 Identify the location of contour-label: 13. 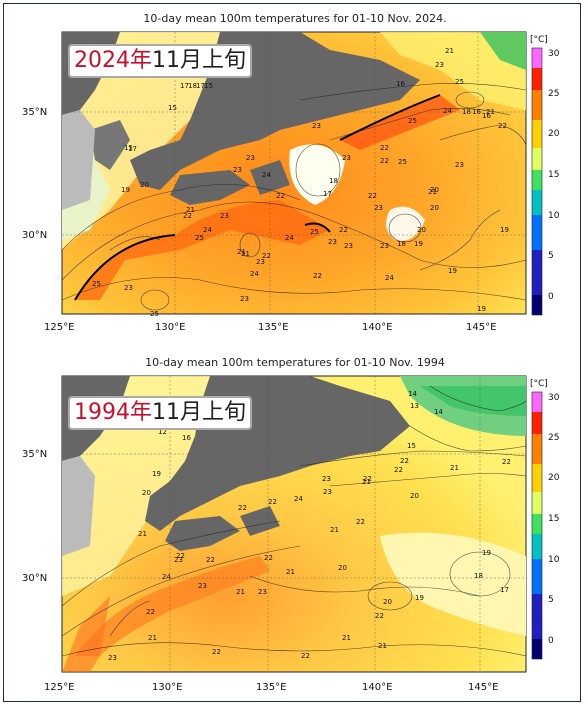
(414, 406).